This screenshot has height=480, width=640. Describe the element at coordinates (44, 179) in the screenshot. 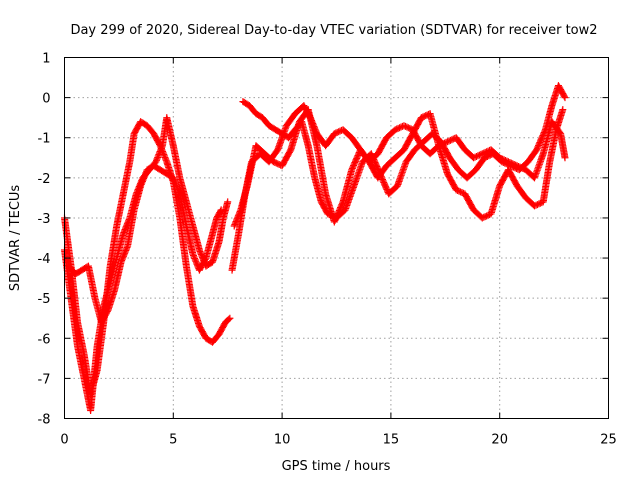

I see `y-tick-label: -2` at that location.